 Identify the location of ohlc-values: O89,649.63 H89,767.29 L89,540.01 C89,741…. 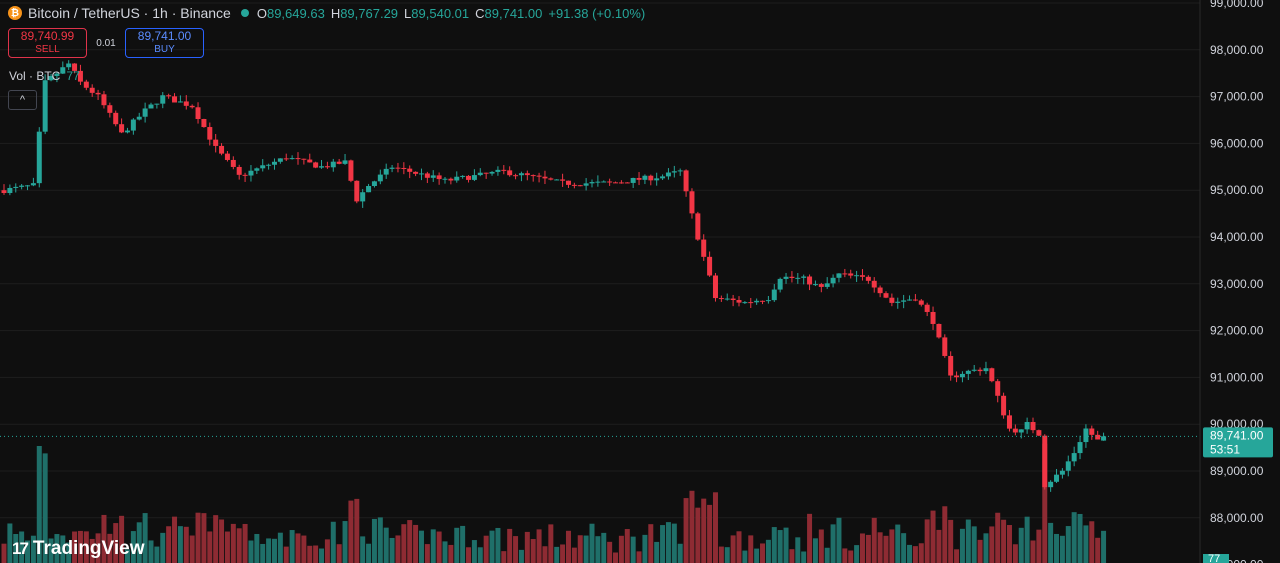
(451, 13).